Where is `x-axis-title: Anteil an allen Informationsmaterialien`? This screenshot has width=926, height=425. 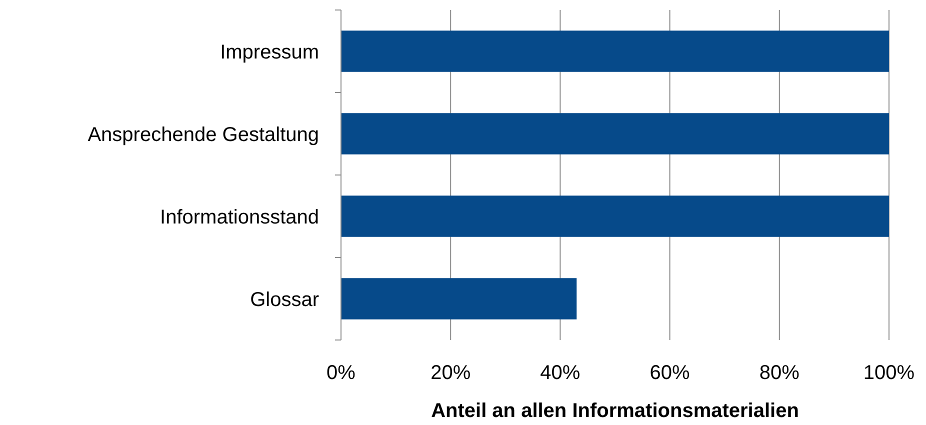 x-axis-title: Anteil an allen Informationsmaterialien is located at coordinates (615, 411).